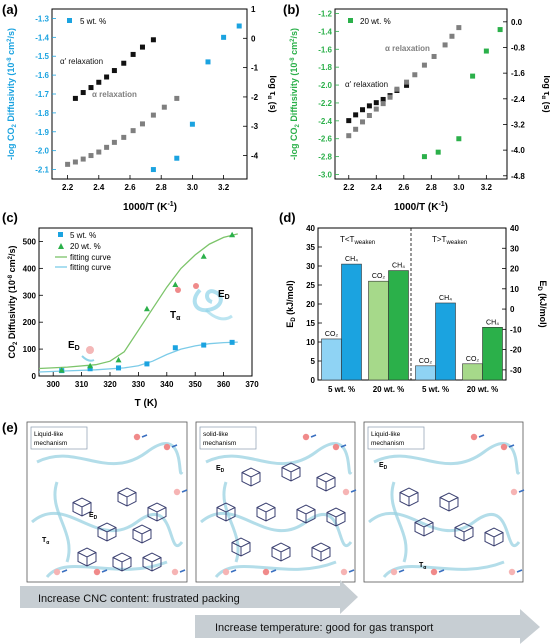 The width and height of the screenshot is (550, 644). Describe the element at coordinates (487, 187) in the screenshot. I see `x-tick-label: 3.2` at that location.